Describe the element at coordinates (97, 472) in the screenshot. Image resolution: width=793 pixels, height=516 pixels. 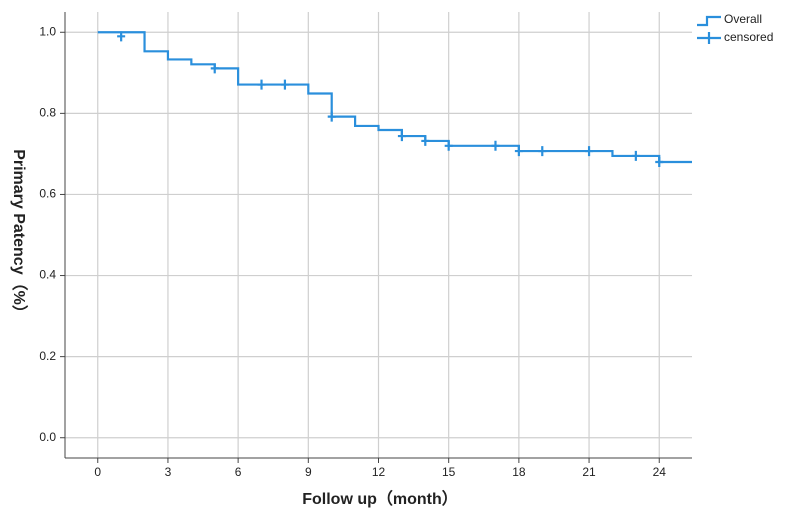
I see `x-tick-label: 0` at that location.